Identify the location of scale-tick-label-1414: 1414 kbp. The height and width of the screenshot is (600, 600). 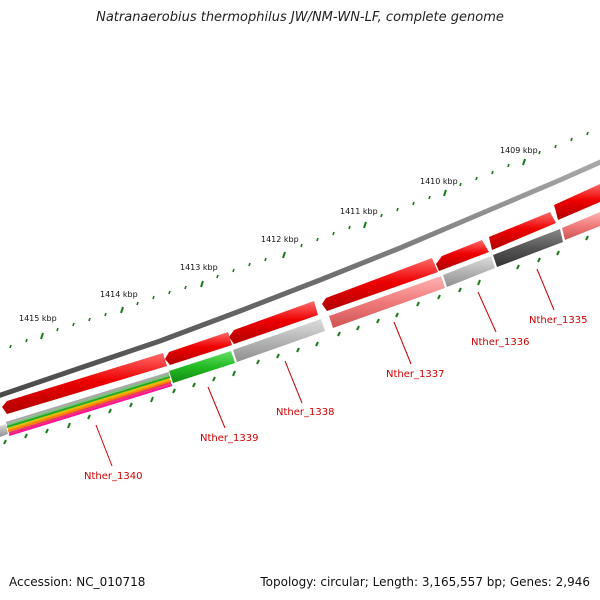
(119, 294).